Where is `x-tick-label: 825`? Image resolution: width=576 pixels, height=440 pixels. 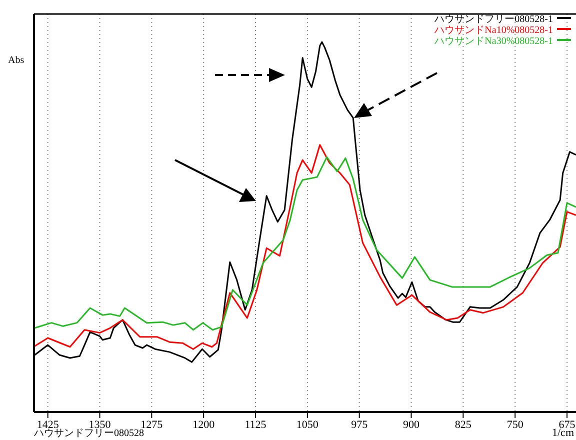
x-tick-label: 825 is located at coordinates (463, 425).